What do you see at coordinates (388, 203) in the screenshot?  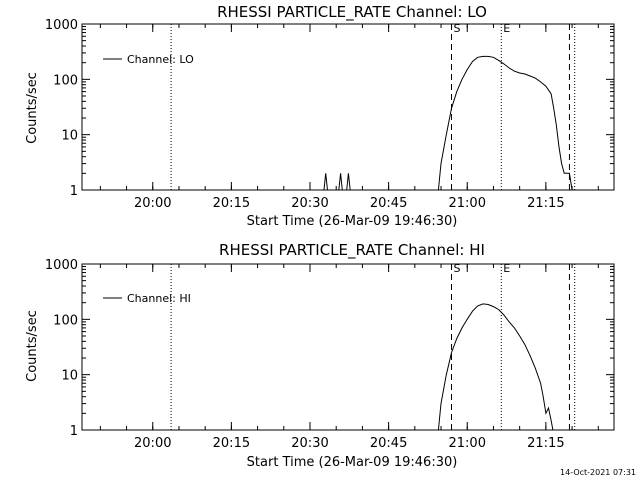 I see `panel-lo-xtick-label: 20:45` at bounding box center [388, 203].